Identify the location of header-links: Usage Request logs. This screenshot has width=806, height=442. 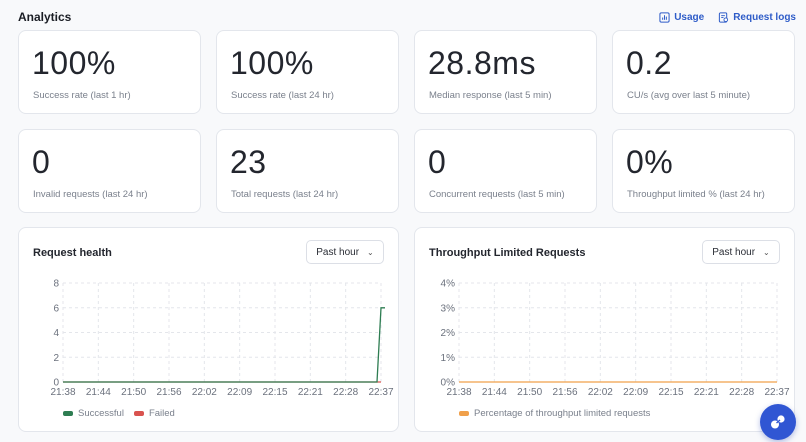
(727, 17).